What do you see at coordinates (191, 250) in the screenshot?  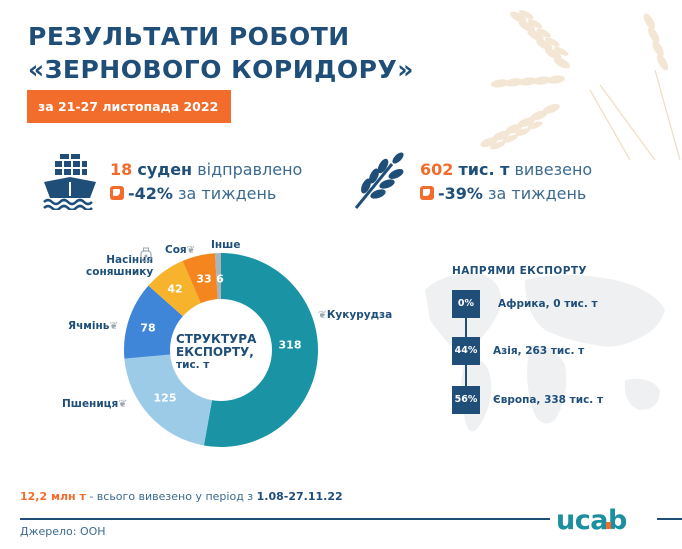 I see `soy-icon: ❦` at bounding box center [191, 250].